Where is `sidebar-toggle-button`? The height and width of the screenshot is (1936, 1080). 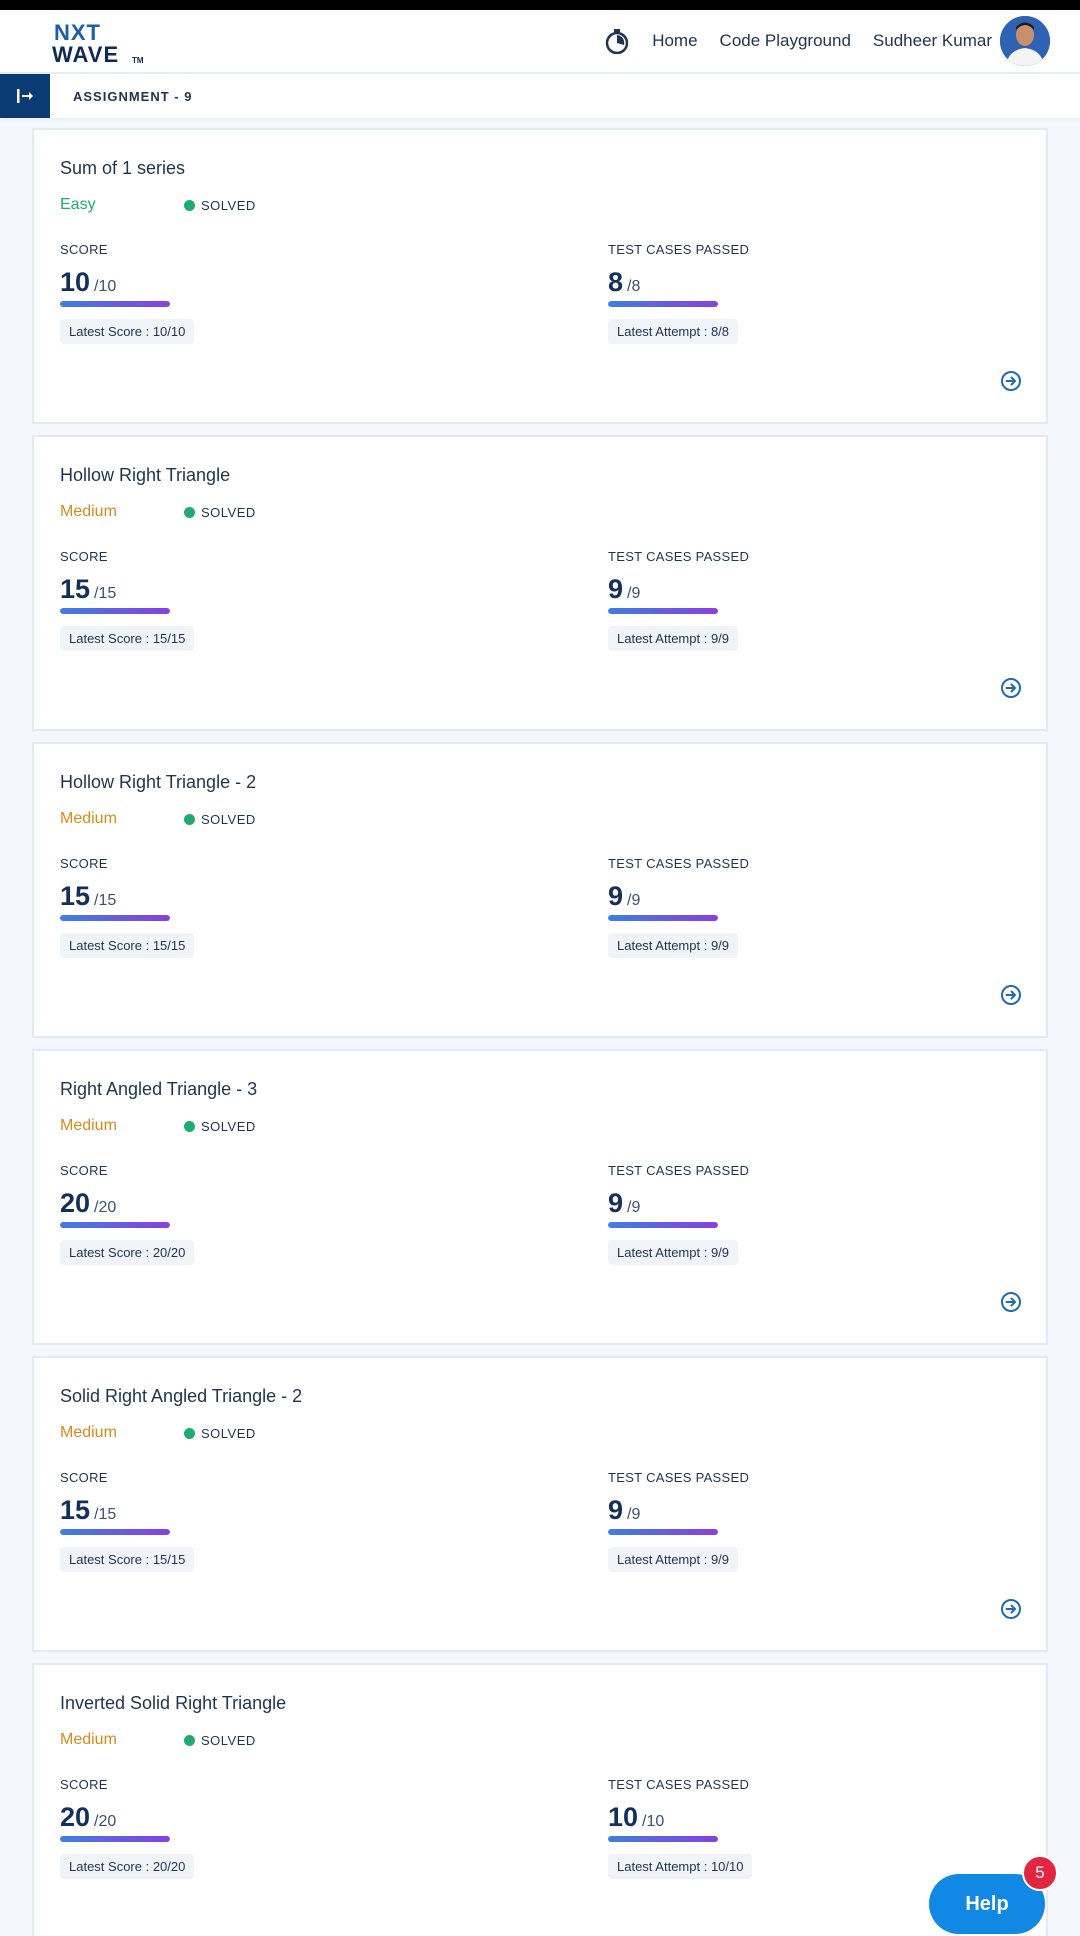 sidebar-toggle-button is located at coordinates (25, 96).